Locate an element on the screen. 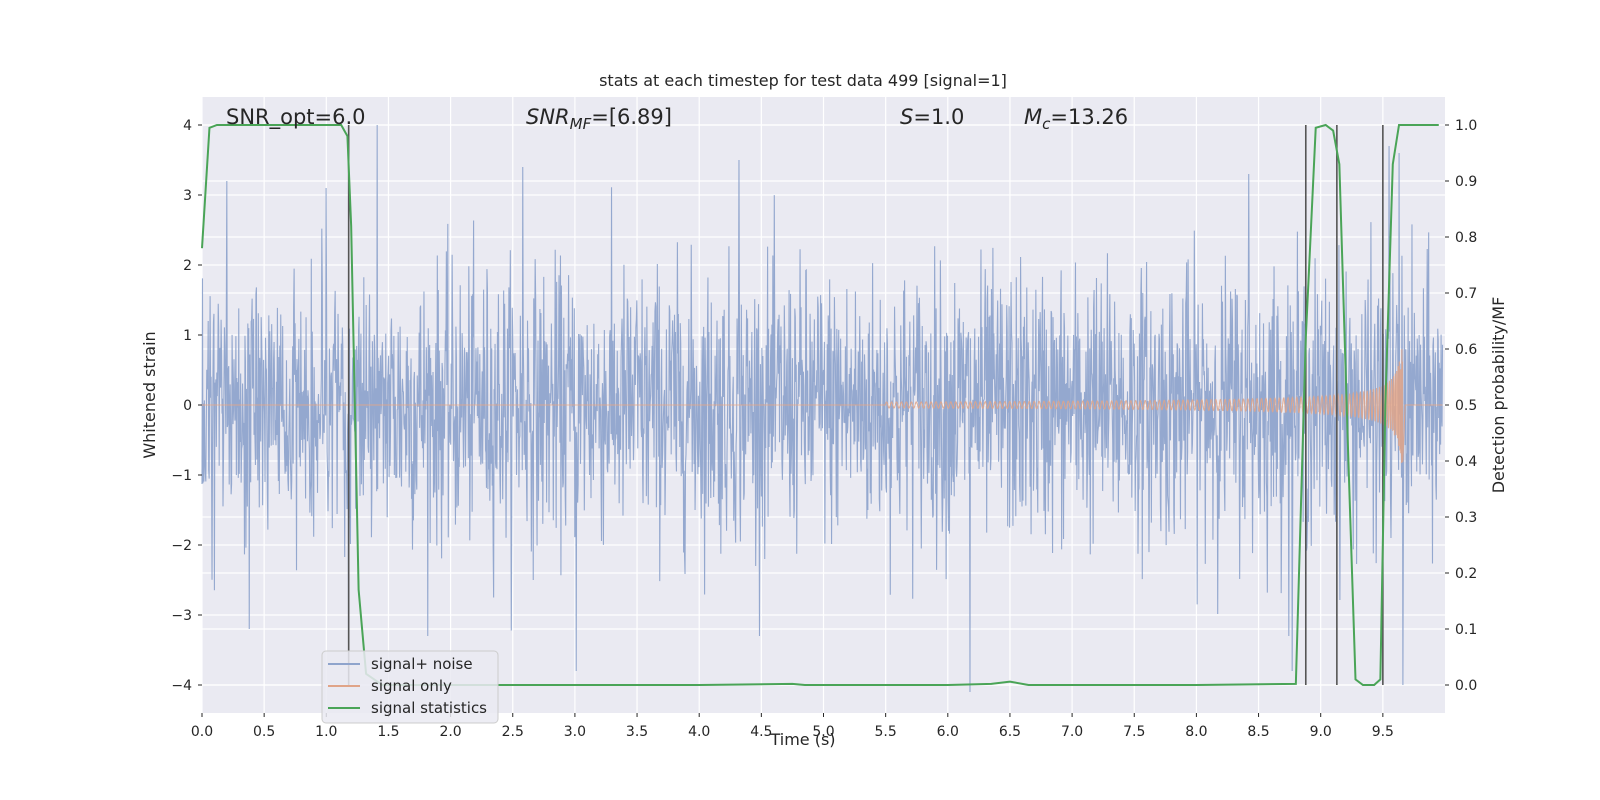  y-tick-label: 1 is located at coordinates (187, 336).